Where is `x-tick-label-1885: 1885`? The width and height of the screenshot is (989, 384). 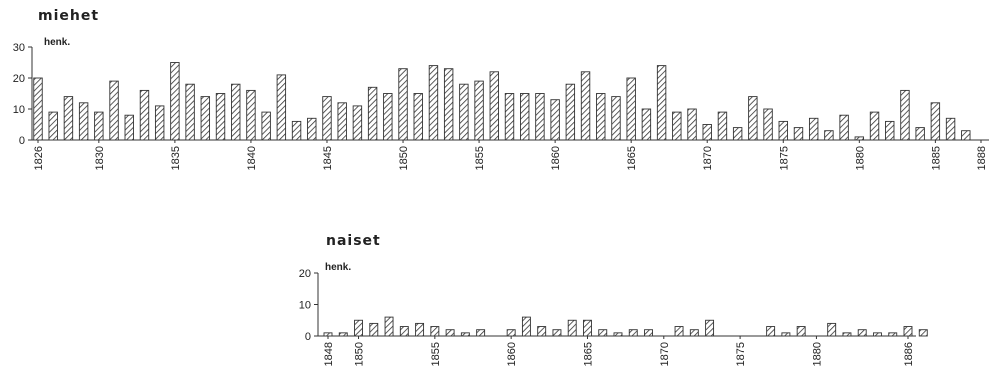 x-tick-label-1885: 1885 is located at coordinates (936, 158).